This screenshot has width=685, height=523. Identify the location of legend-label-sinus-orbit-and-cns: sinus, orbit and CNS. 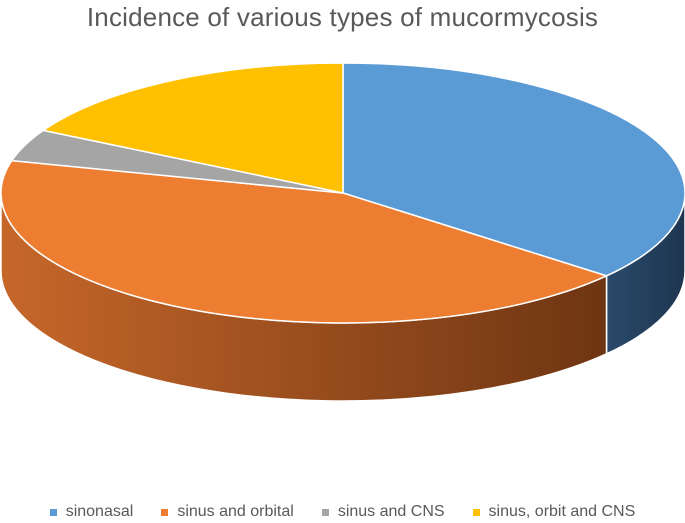
(562, 511).